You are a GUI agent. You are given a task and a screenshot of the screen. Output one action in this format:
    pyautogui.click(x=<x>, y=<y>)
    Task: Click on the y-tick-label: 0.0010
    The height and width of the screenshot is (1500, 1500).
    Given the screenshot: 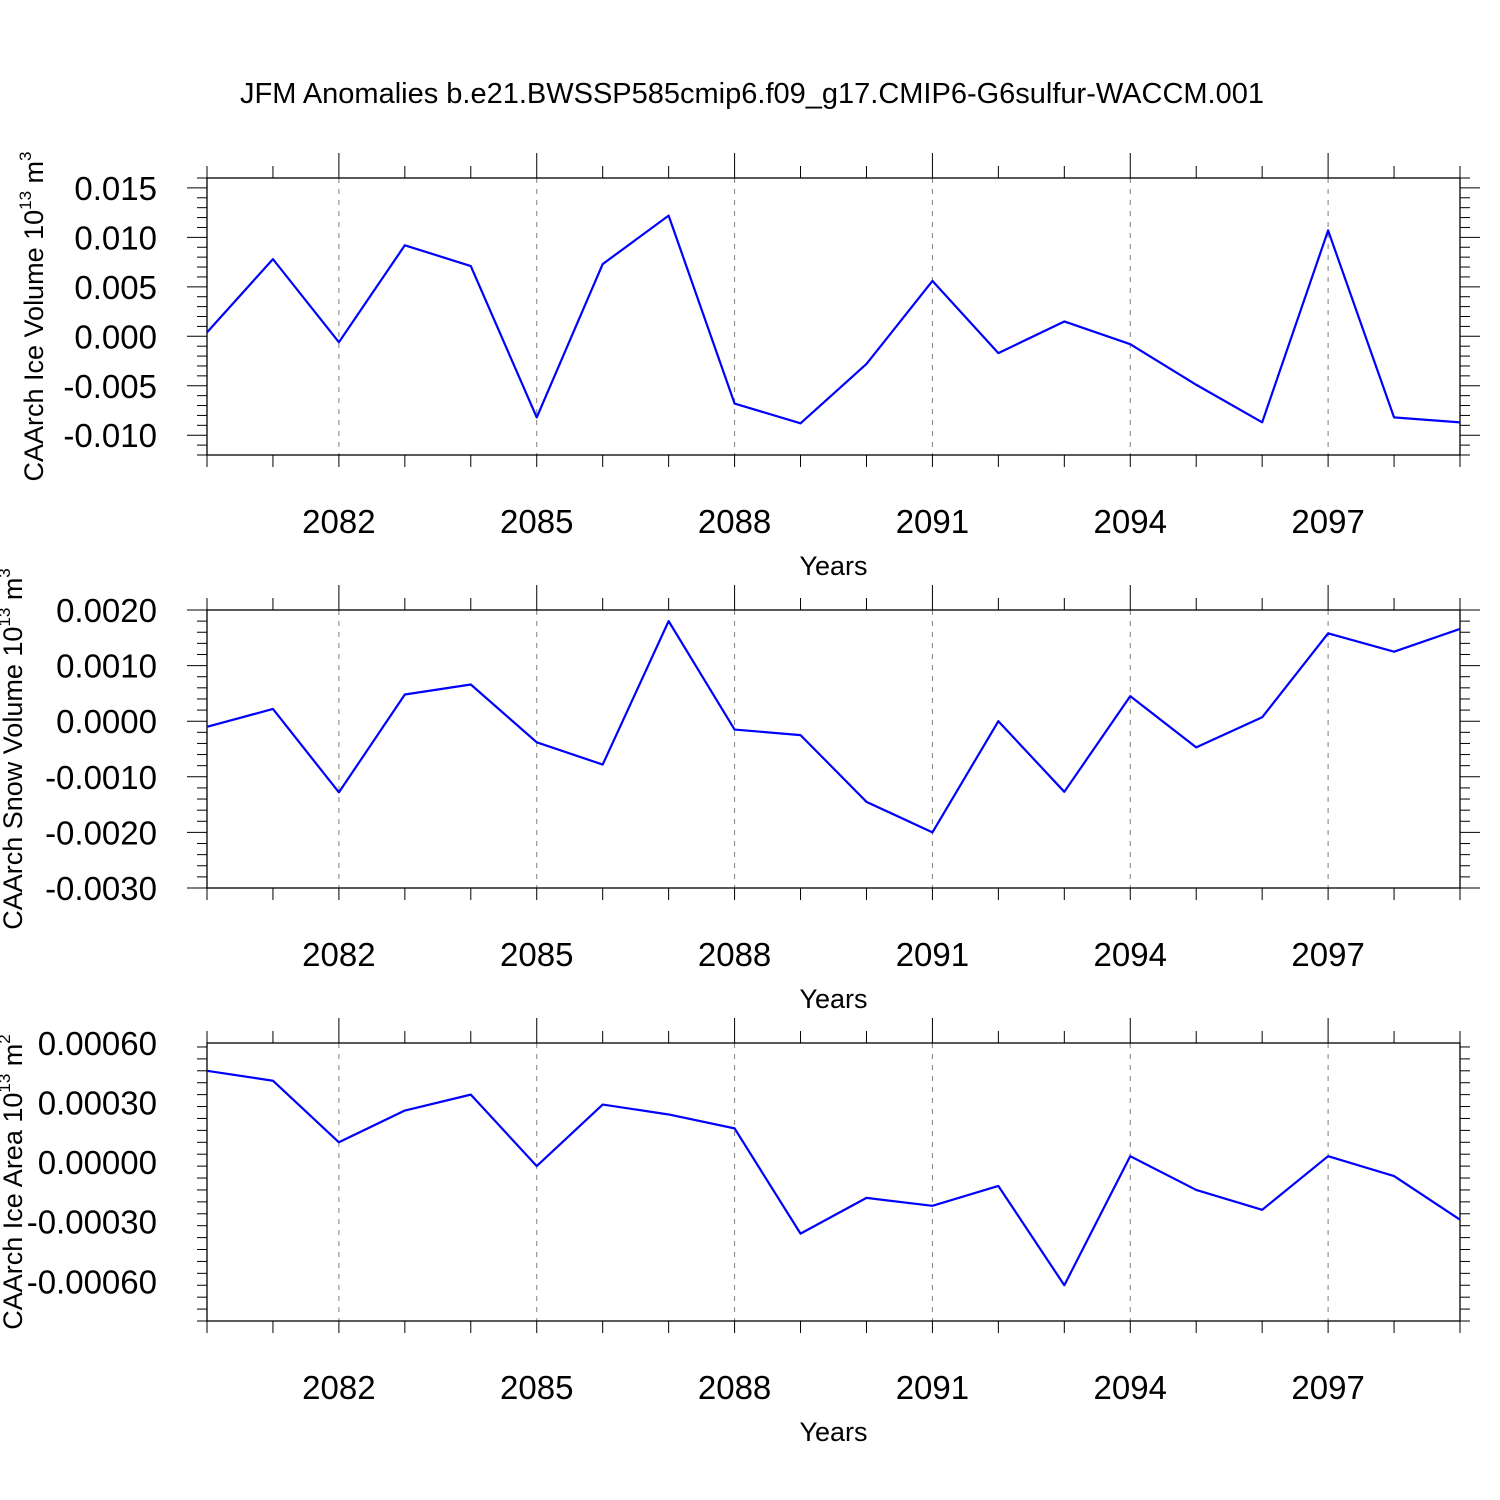 What is the action you would take?
    pyautogui.click(x=106, y=666)
    